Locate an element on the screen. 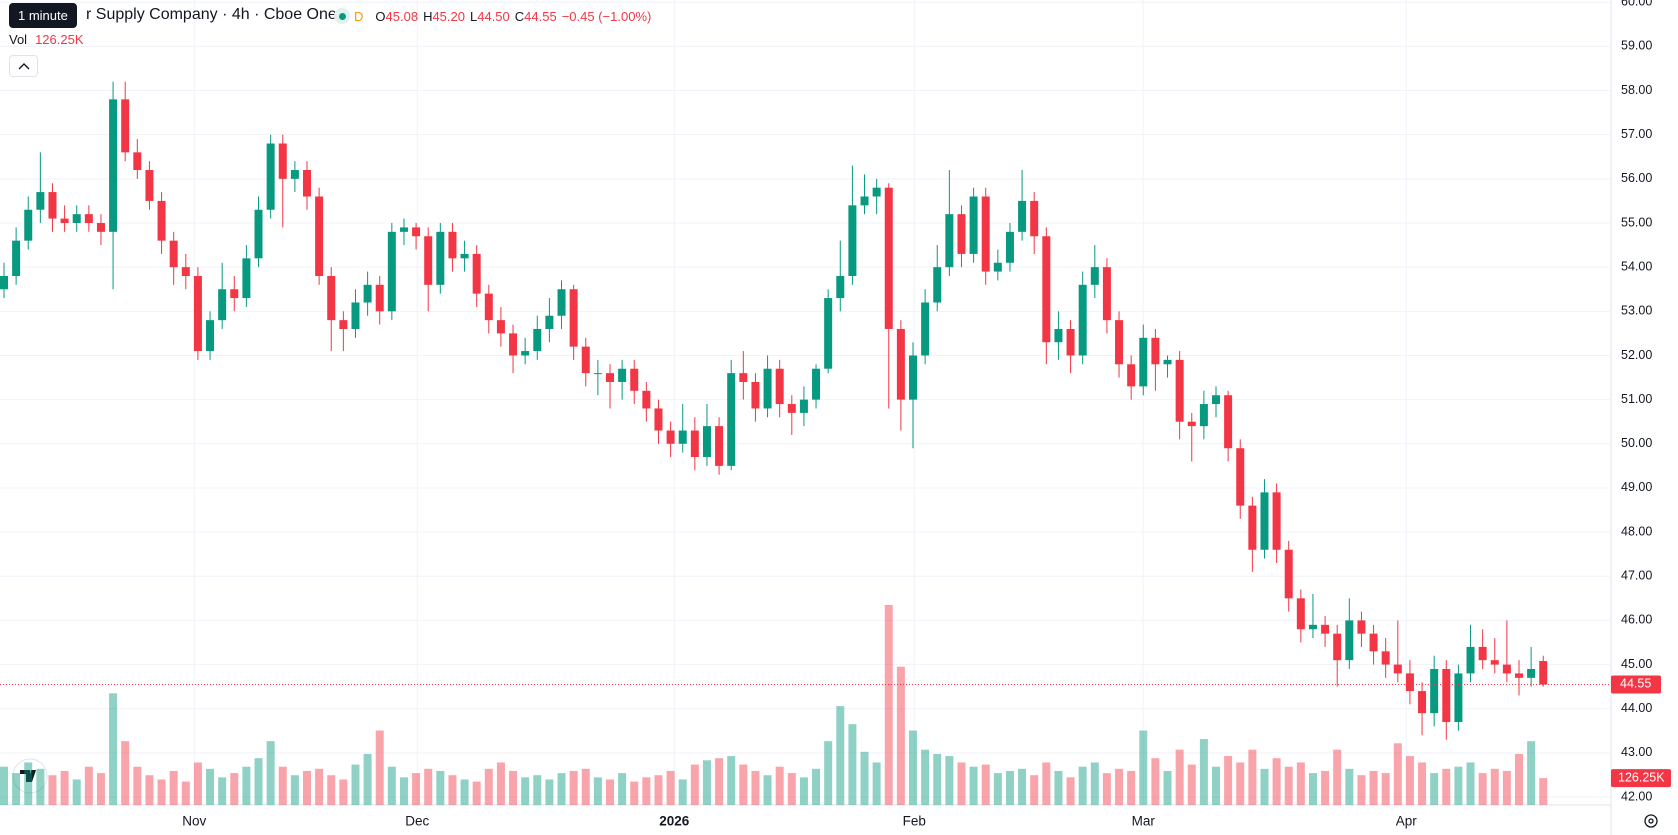 The width and height of the screenshot is (1678, 835). last-volume-label: 126.25K is located at coordinates (1641, 777).